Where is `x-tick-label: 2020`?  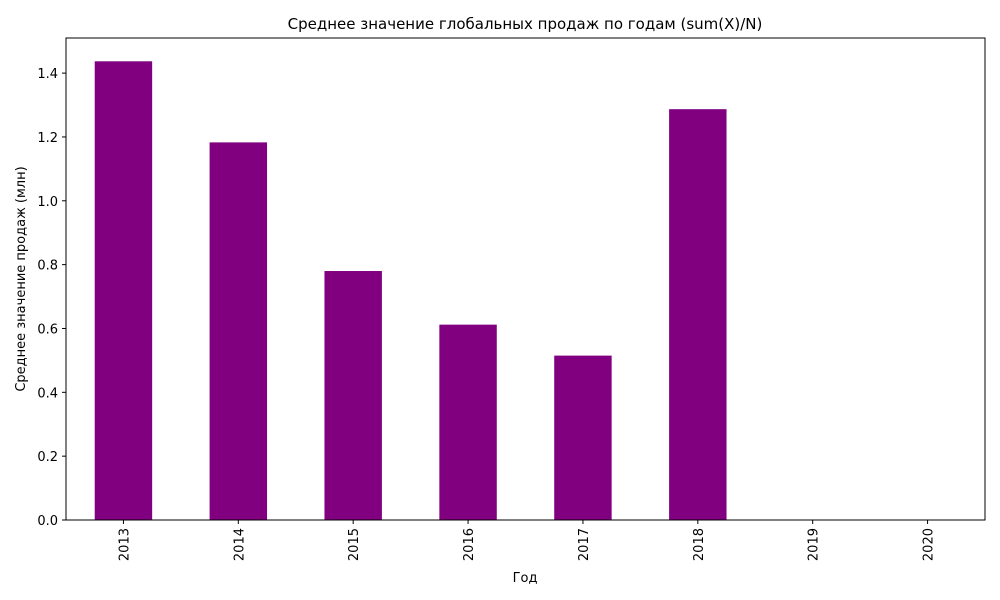 x-tick-label: 2020 is located at coordinates (929, 544).